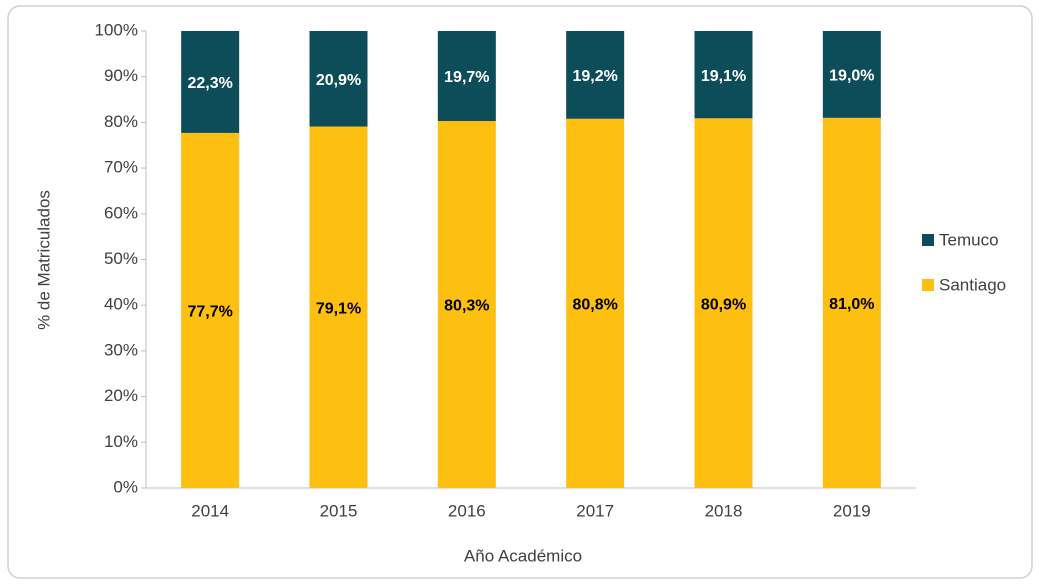 Image resolution: width=1039 pixels, height=588 pixels. I want to click on value-label: 80,3%, so click(466, 306).